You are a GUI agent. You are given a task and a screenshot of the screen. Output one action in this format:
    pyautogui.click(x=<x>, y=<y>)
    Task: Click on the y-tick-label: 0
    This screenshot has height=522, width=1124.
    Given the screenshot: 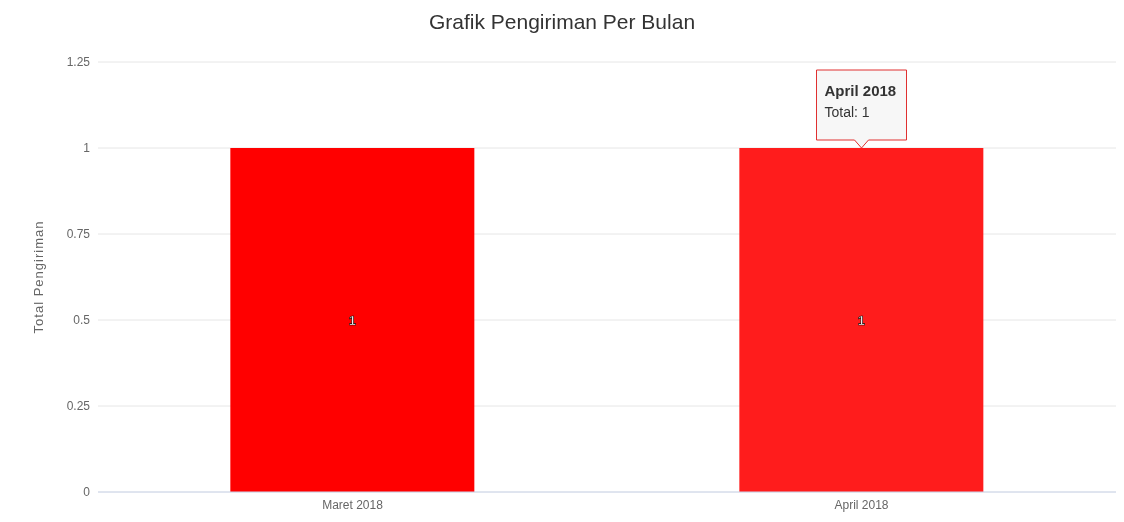 What is the action you would take?
    pyautogui.click(x=87, y=492)
    